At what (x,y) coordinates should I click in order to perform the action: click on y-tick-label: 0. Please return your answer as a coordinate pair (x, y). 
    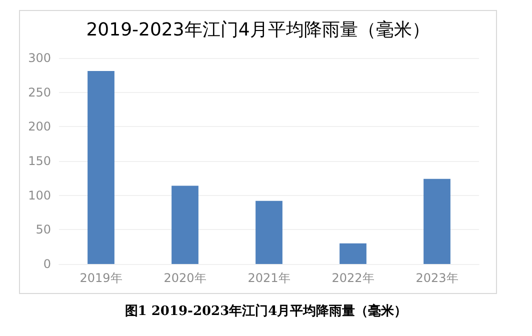
    Looking at the image, I should click on (47, 264).